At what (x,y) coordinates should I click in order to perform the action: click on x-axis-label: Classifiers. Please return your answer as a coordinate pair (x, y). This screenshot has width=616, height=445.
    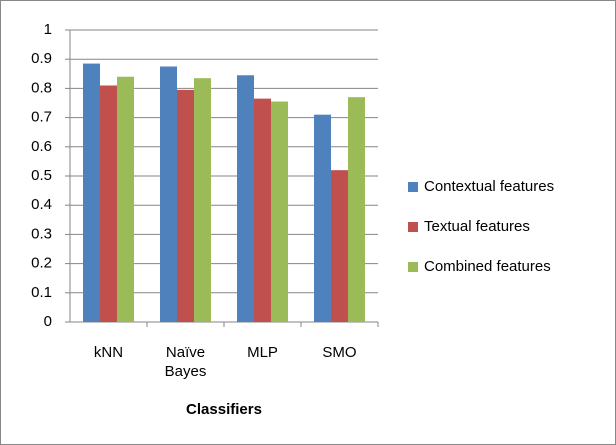
    Looking at the image, I should click on (224, 409).